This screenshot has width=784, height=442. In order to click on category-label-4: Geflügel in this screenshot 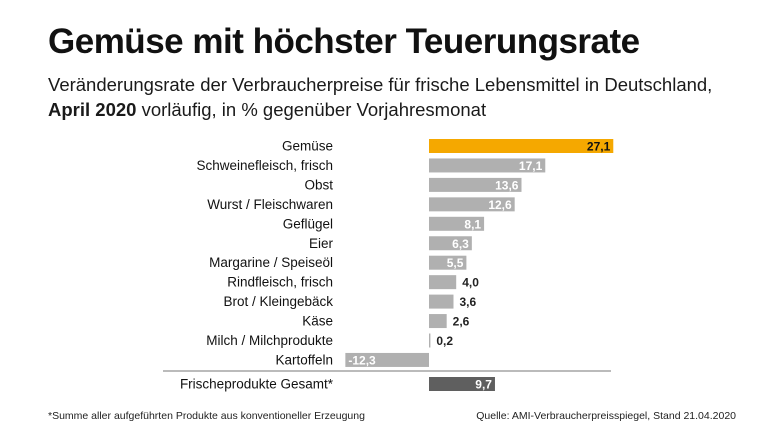, I will do `click(308, 223)`.